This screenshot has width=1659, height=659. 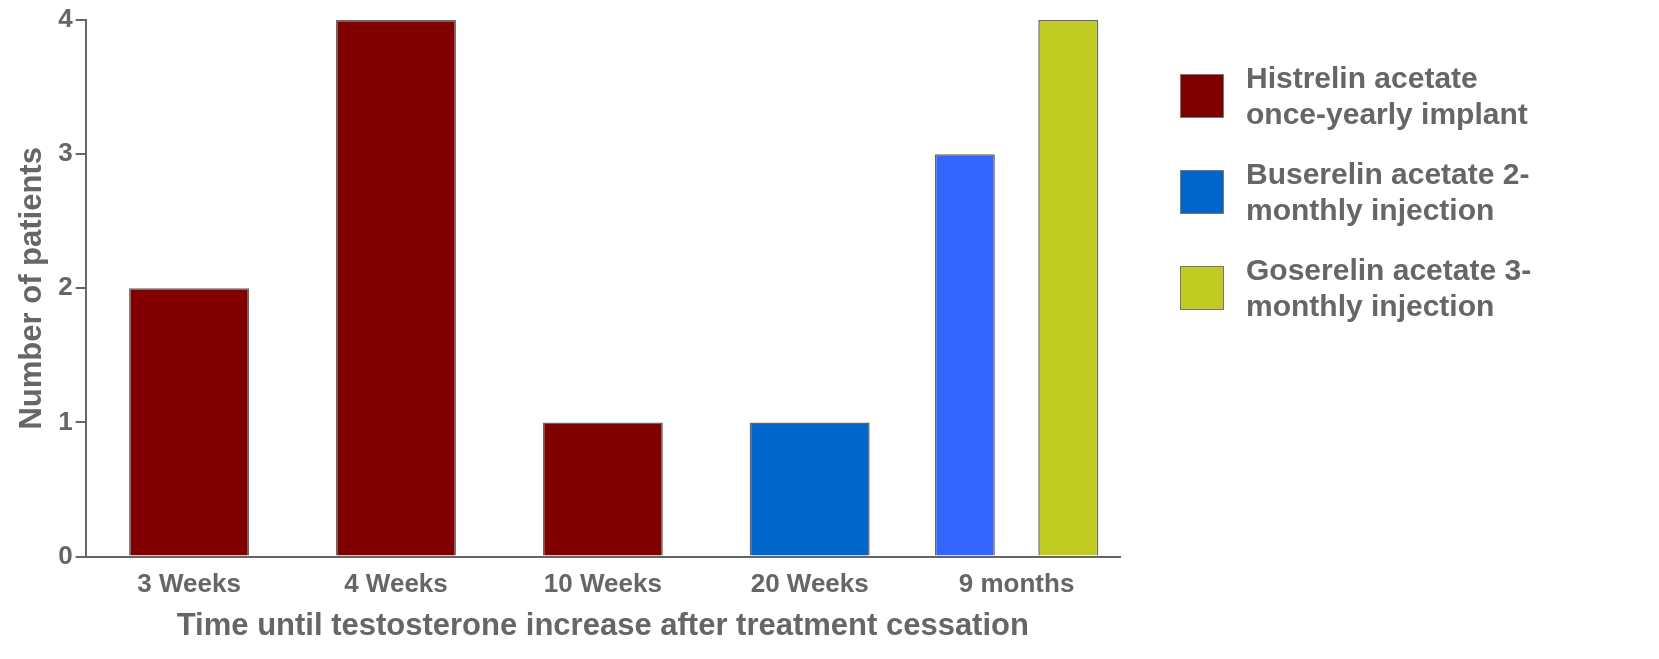 What do you see at coordinates (31, 288) in the screenshot?
I see `y-axis-title: Number of patients` at bounding box center [31, 288].